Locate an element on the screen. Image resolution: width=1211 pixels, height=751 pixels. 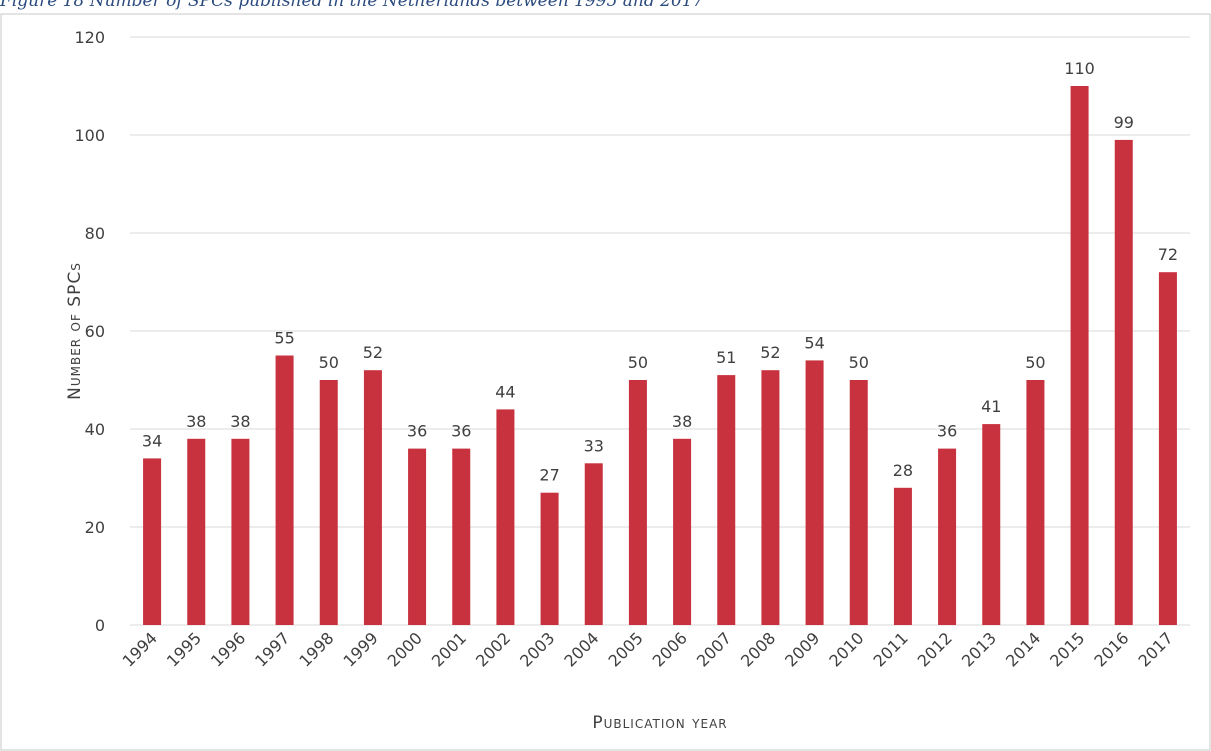
value-label: 110 is located at coordinates (1079, 68).